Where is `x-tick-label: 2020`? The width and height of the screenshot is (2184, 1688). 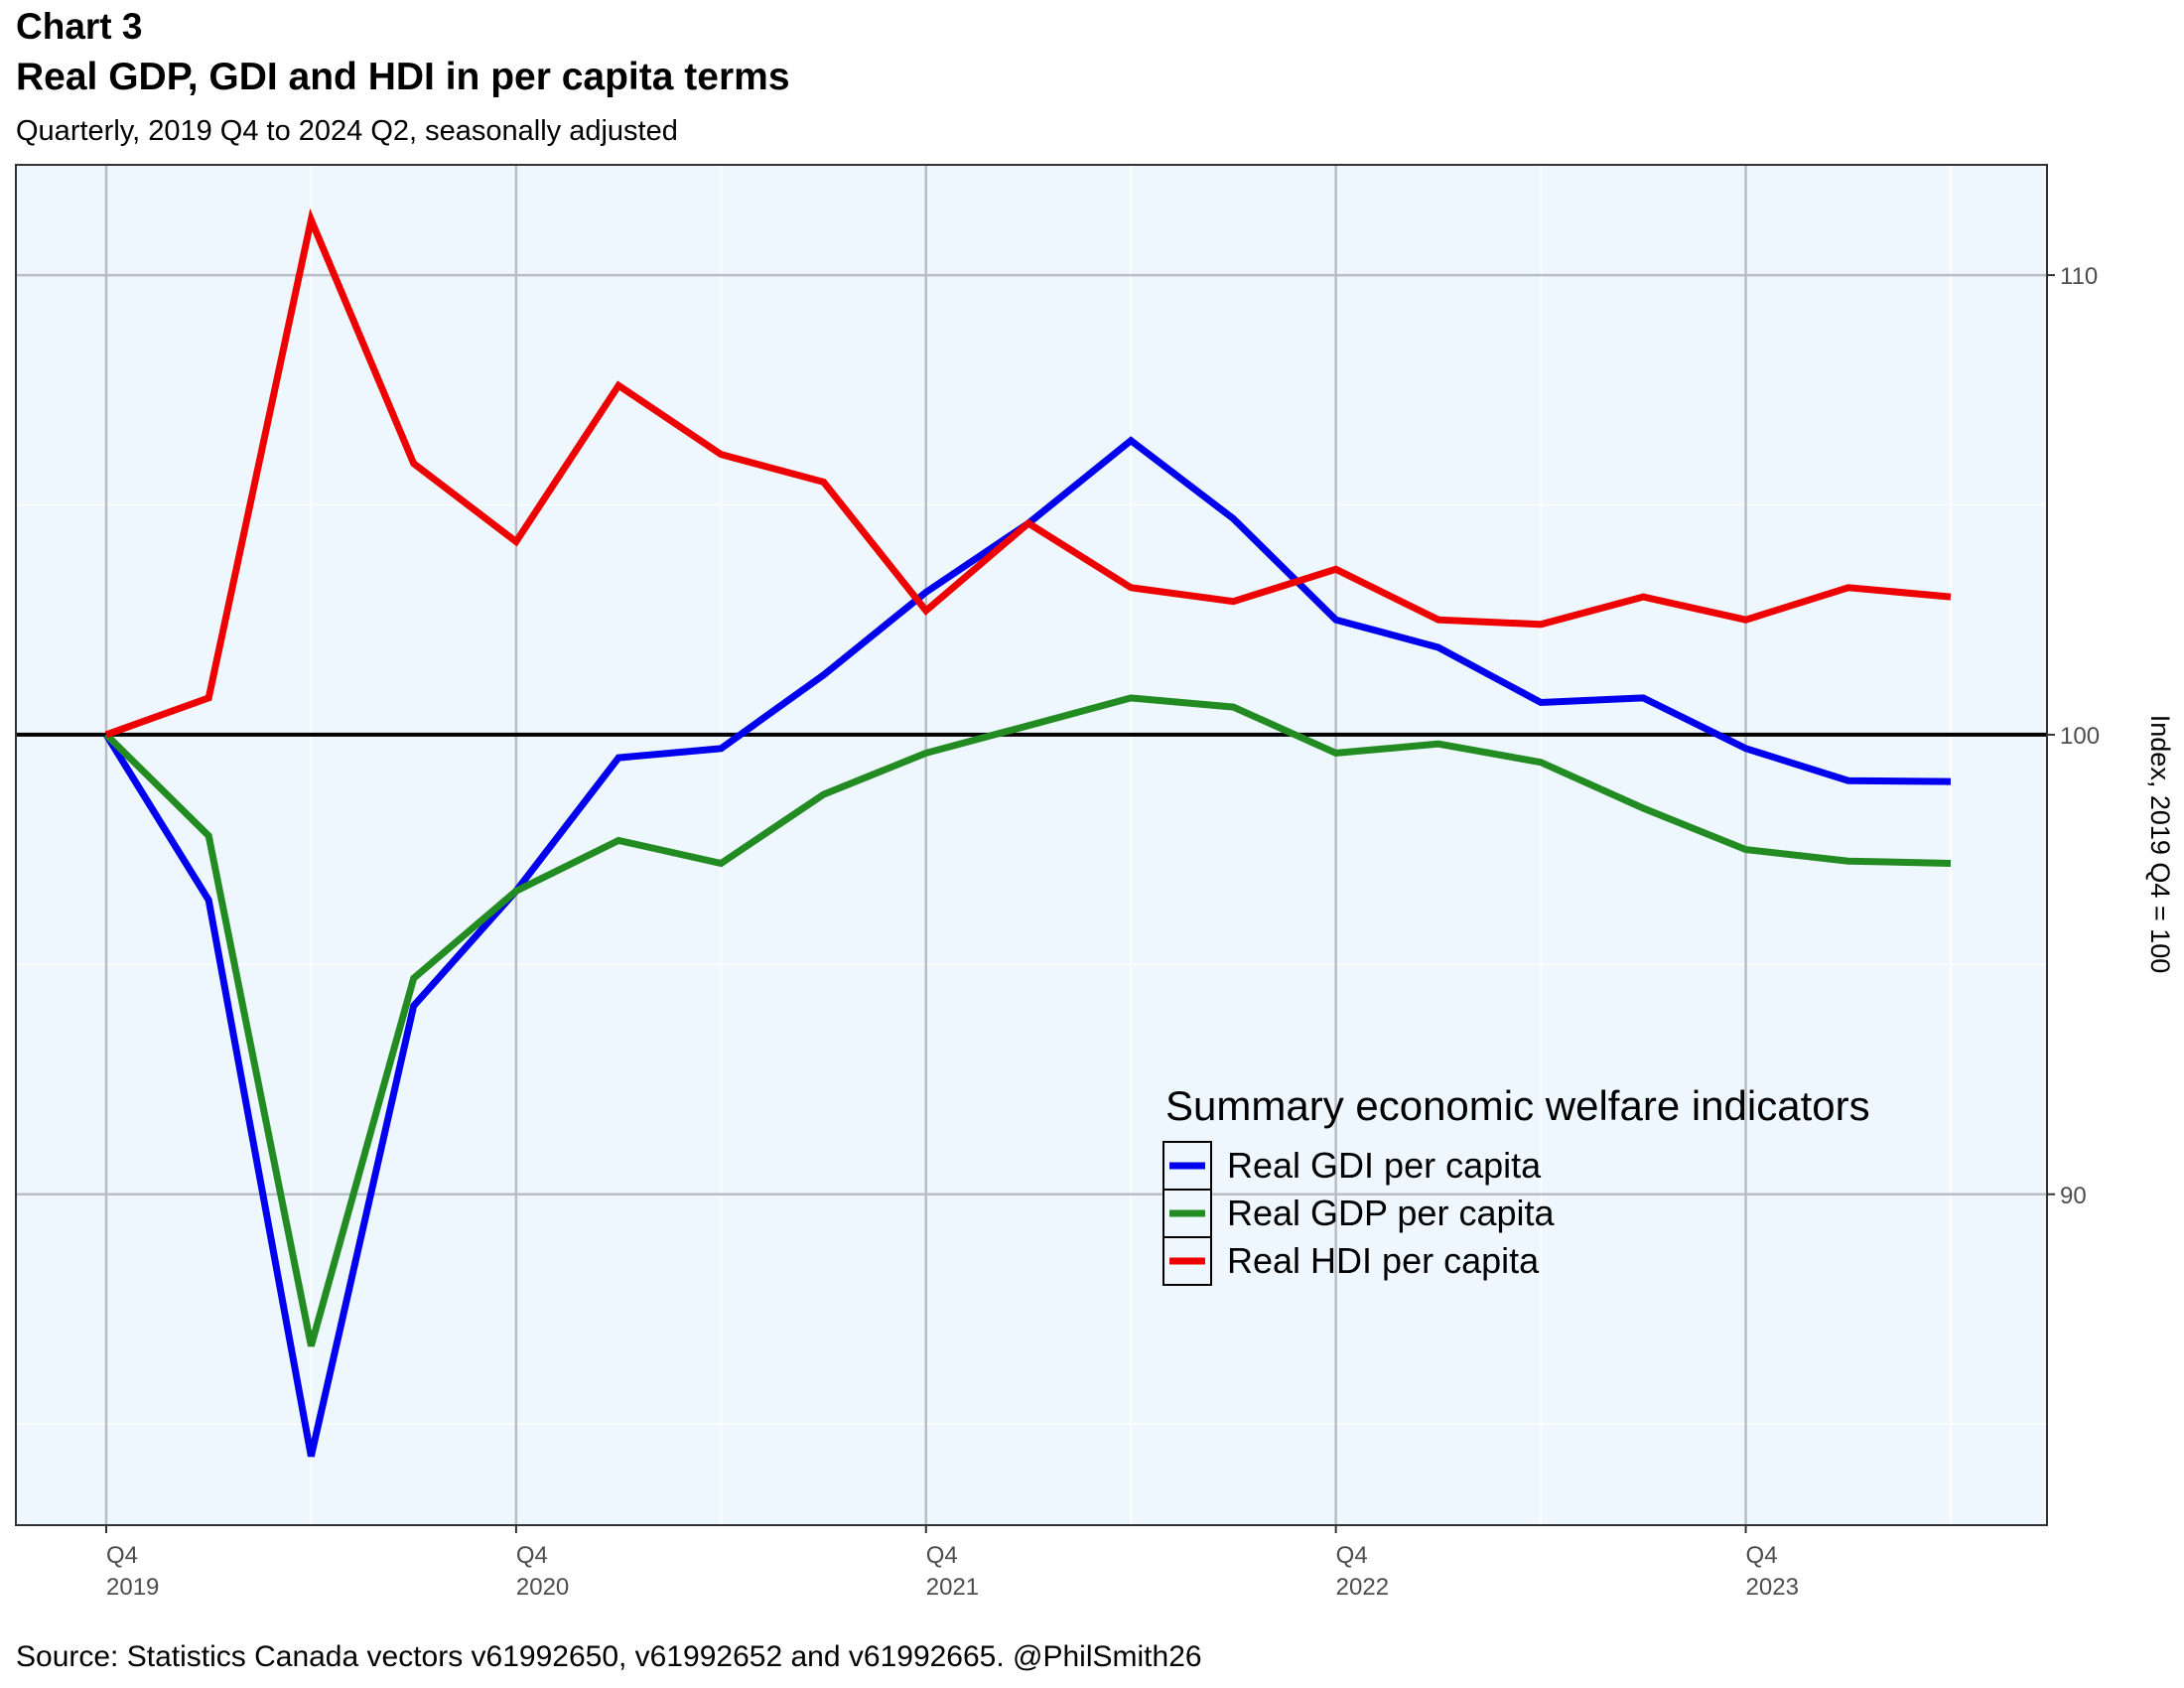
x-tick-label: 2020 is located at coordinates (542, 1587).